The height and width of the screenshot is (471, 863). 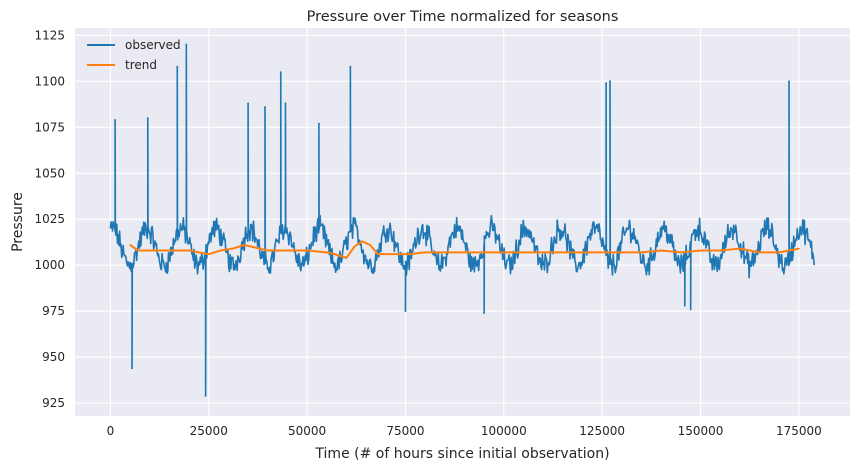 I want to click on y-tick-label: 1050, so click(x=49, y=173).